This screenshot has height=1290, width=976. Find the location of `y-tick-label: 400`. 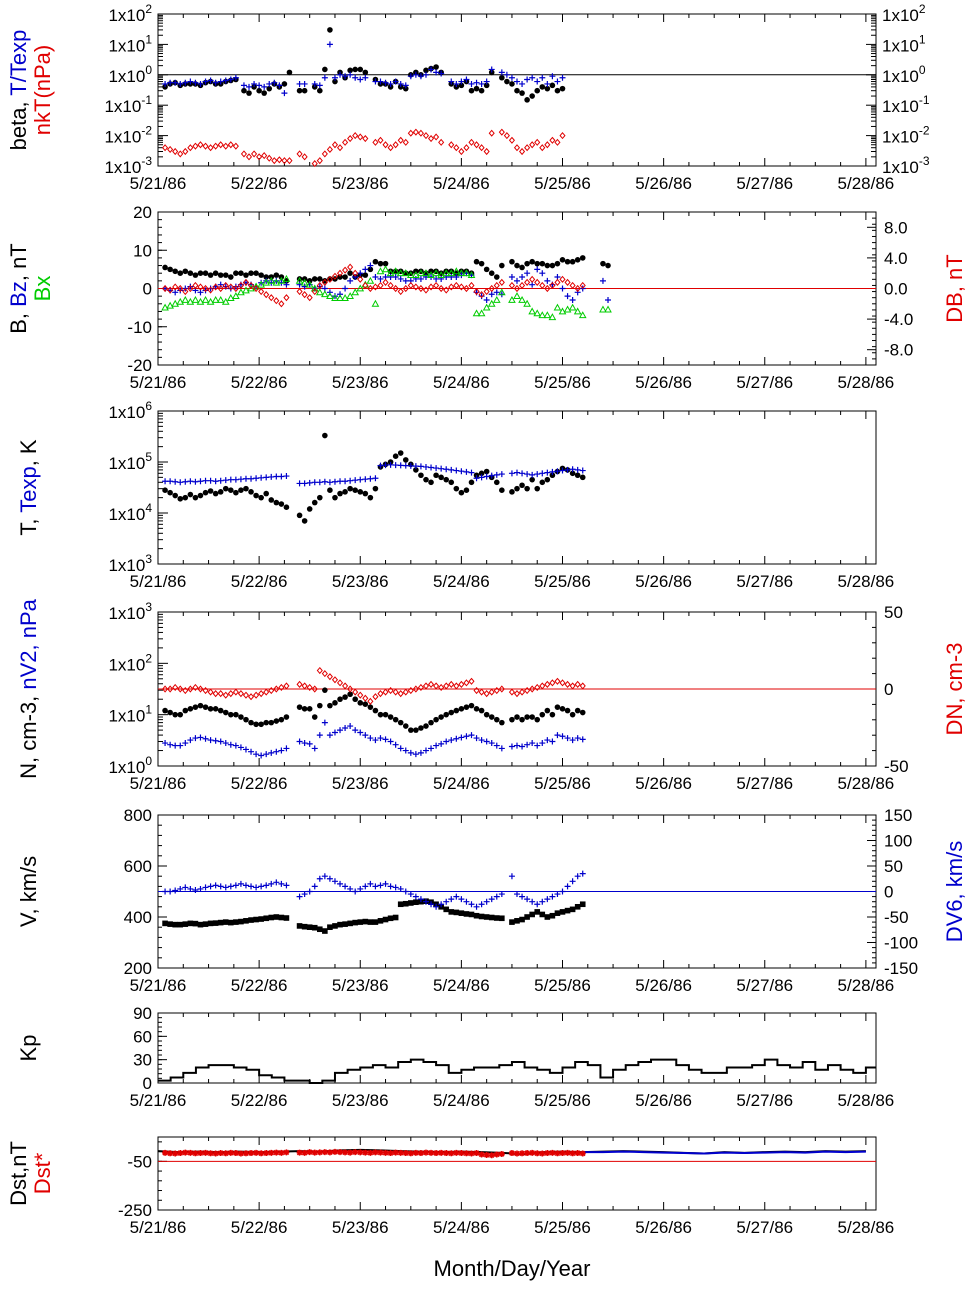

y-tick-label: 400 is located at coordinates (138, 917).